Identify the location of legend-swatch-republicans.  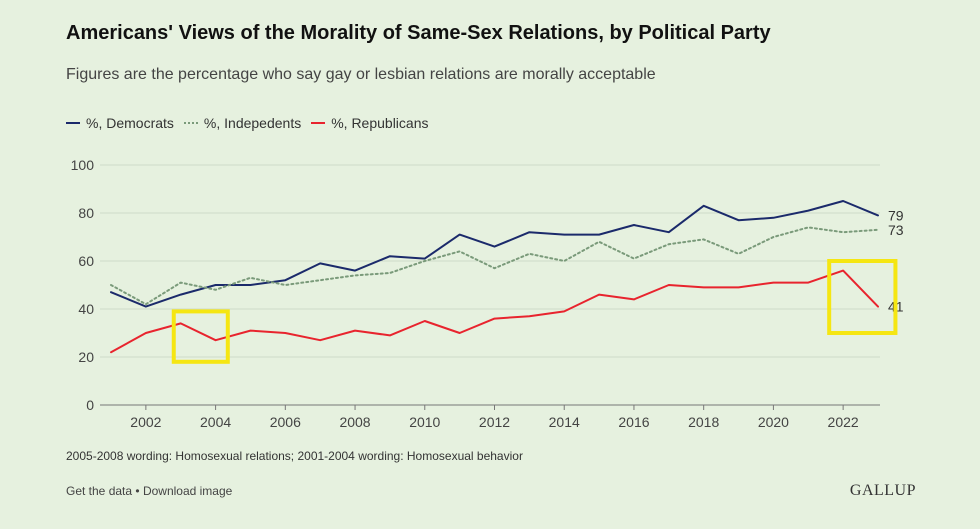
(318, 123).